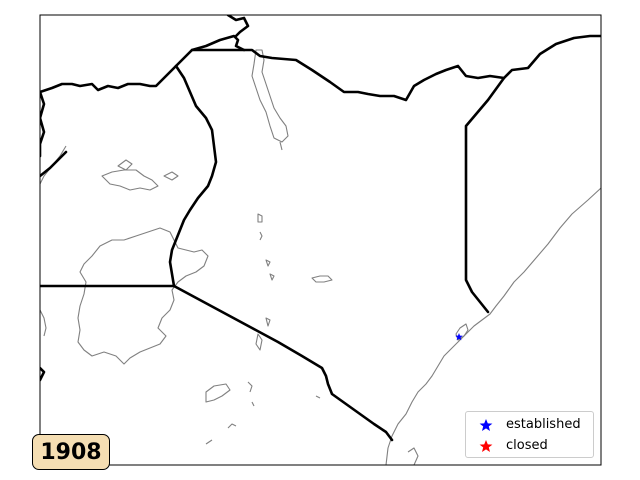  What do you see at coordinates (143, 296) in the screenshot?
I see `lake-victoria` at bounding box center [143, 296].